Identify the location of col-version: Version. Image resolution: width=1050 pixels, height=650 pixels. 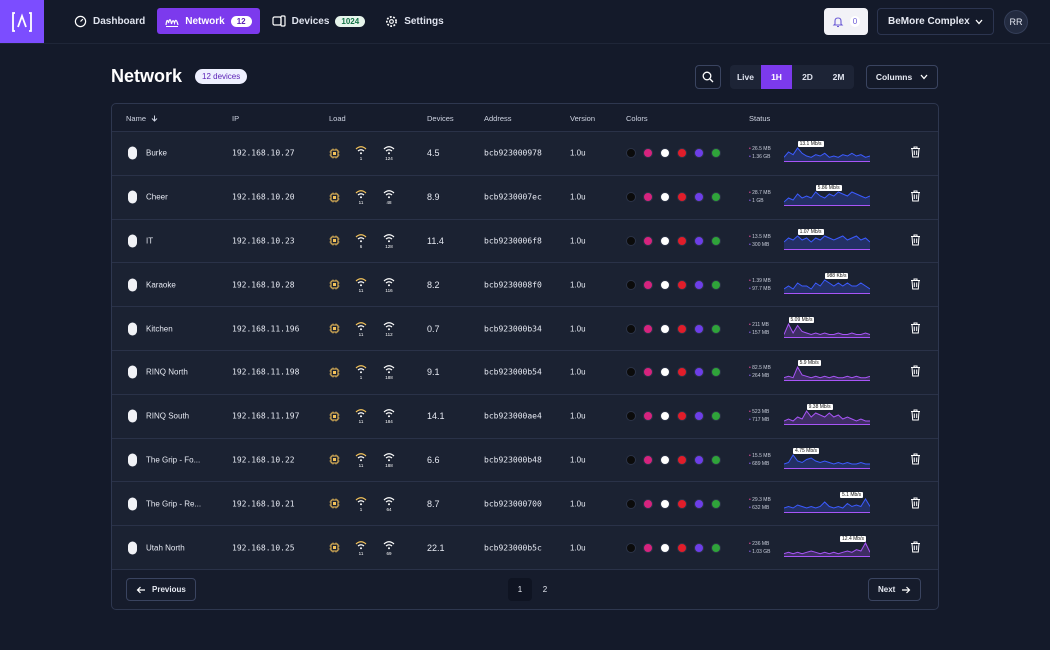
(583, 118).